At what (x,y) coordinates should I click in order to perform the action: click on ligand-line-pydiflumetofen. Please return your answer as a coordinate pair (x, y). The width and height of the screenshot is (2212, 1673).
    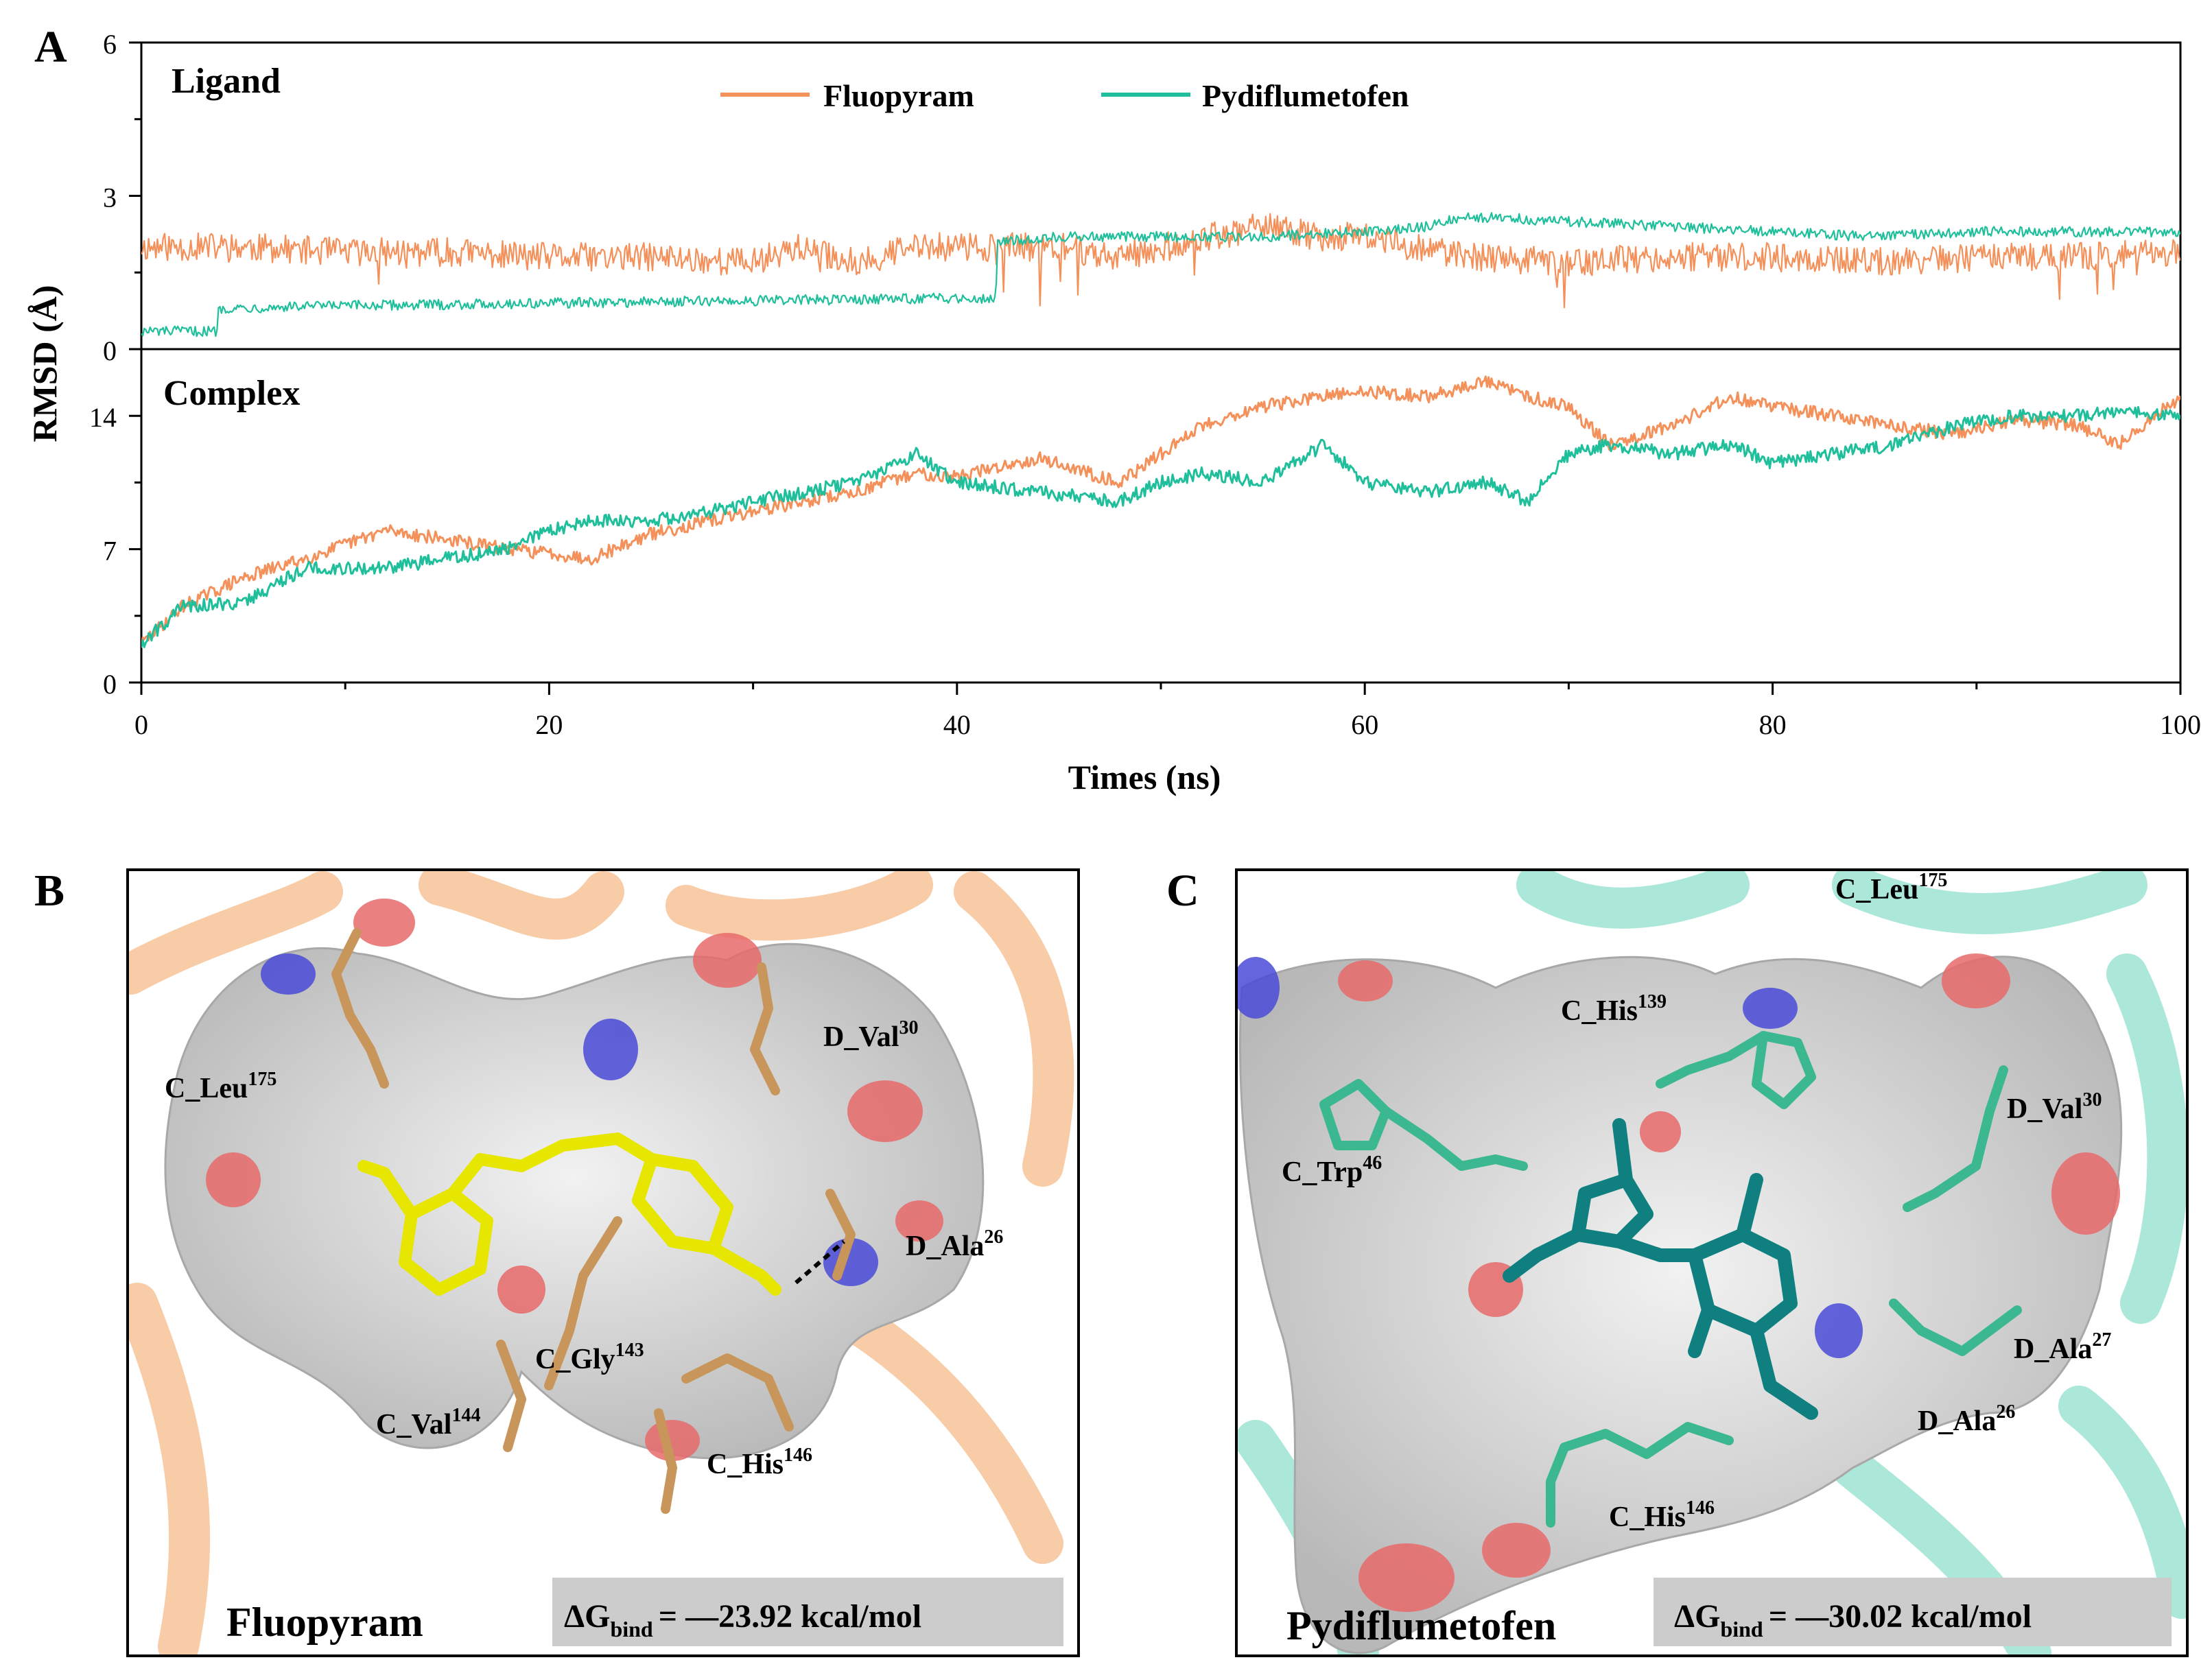
    Looking at the image, I should click on (1160, 274).